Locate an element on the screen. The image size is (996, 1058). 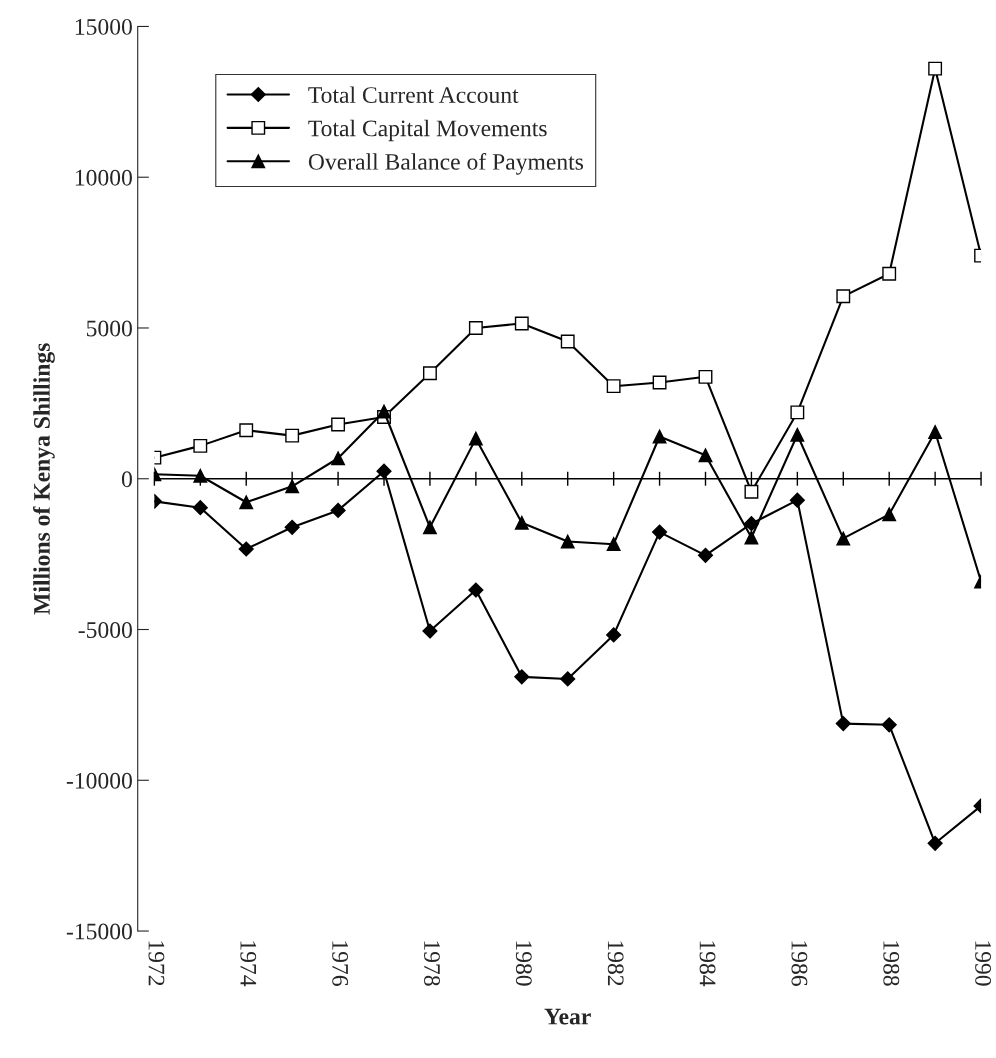
x-axis-title: Year is located at coordinates (567, 1016).